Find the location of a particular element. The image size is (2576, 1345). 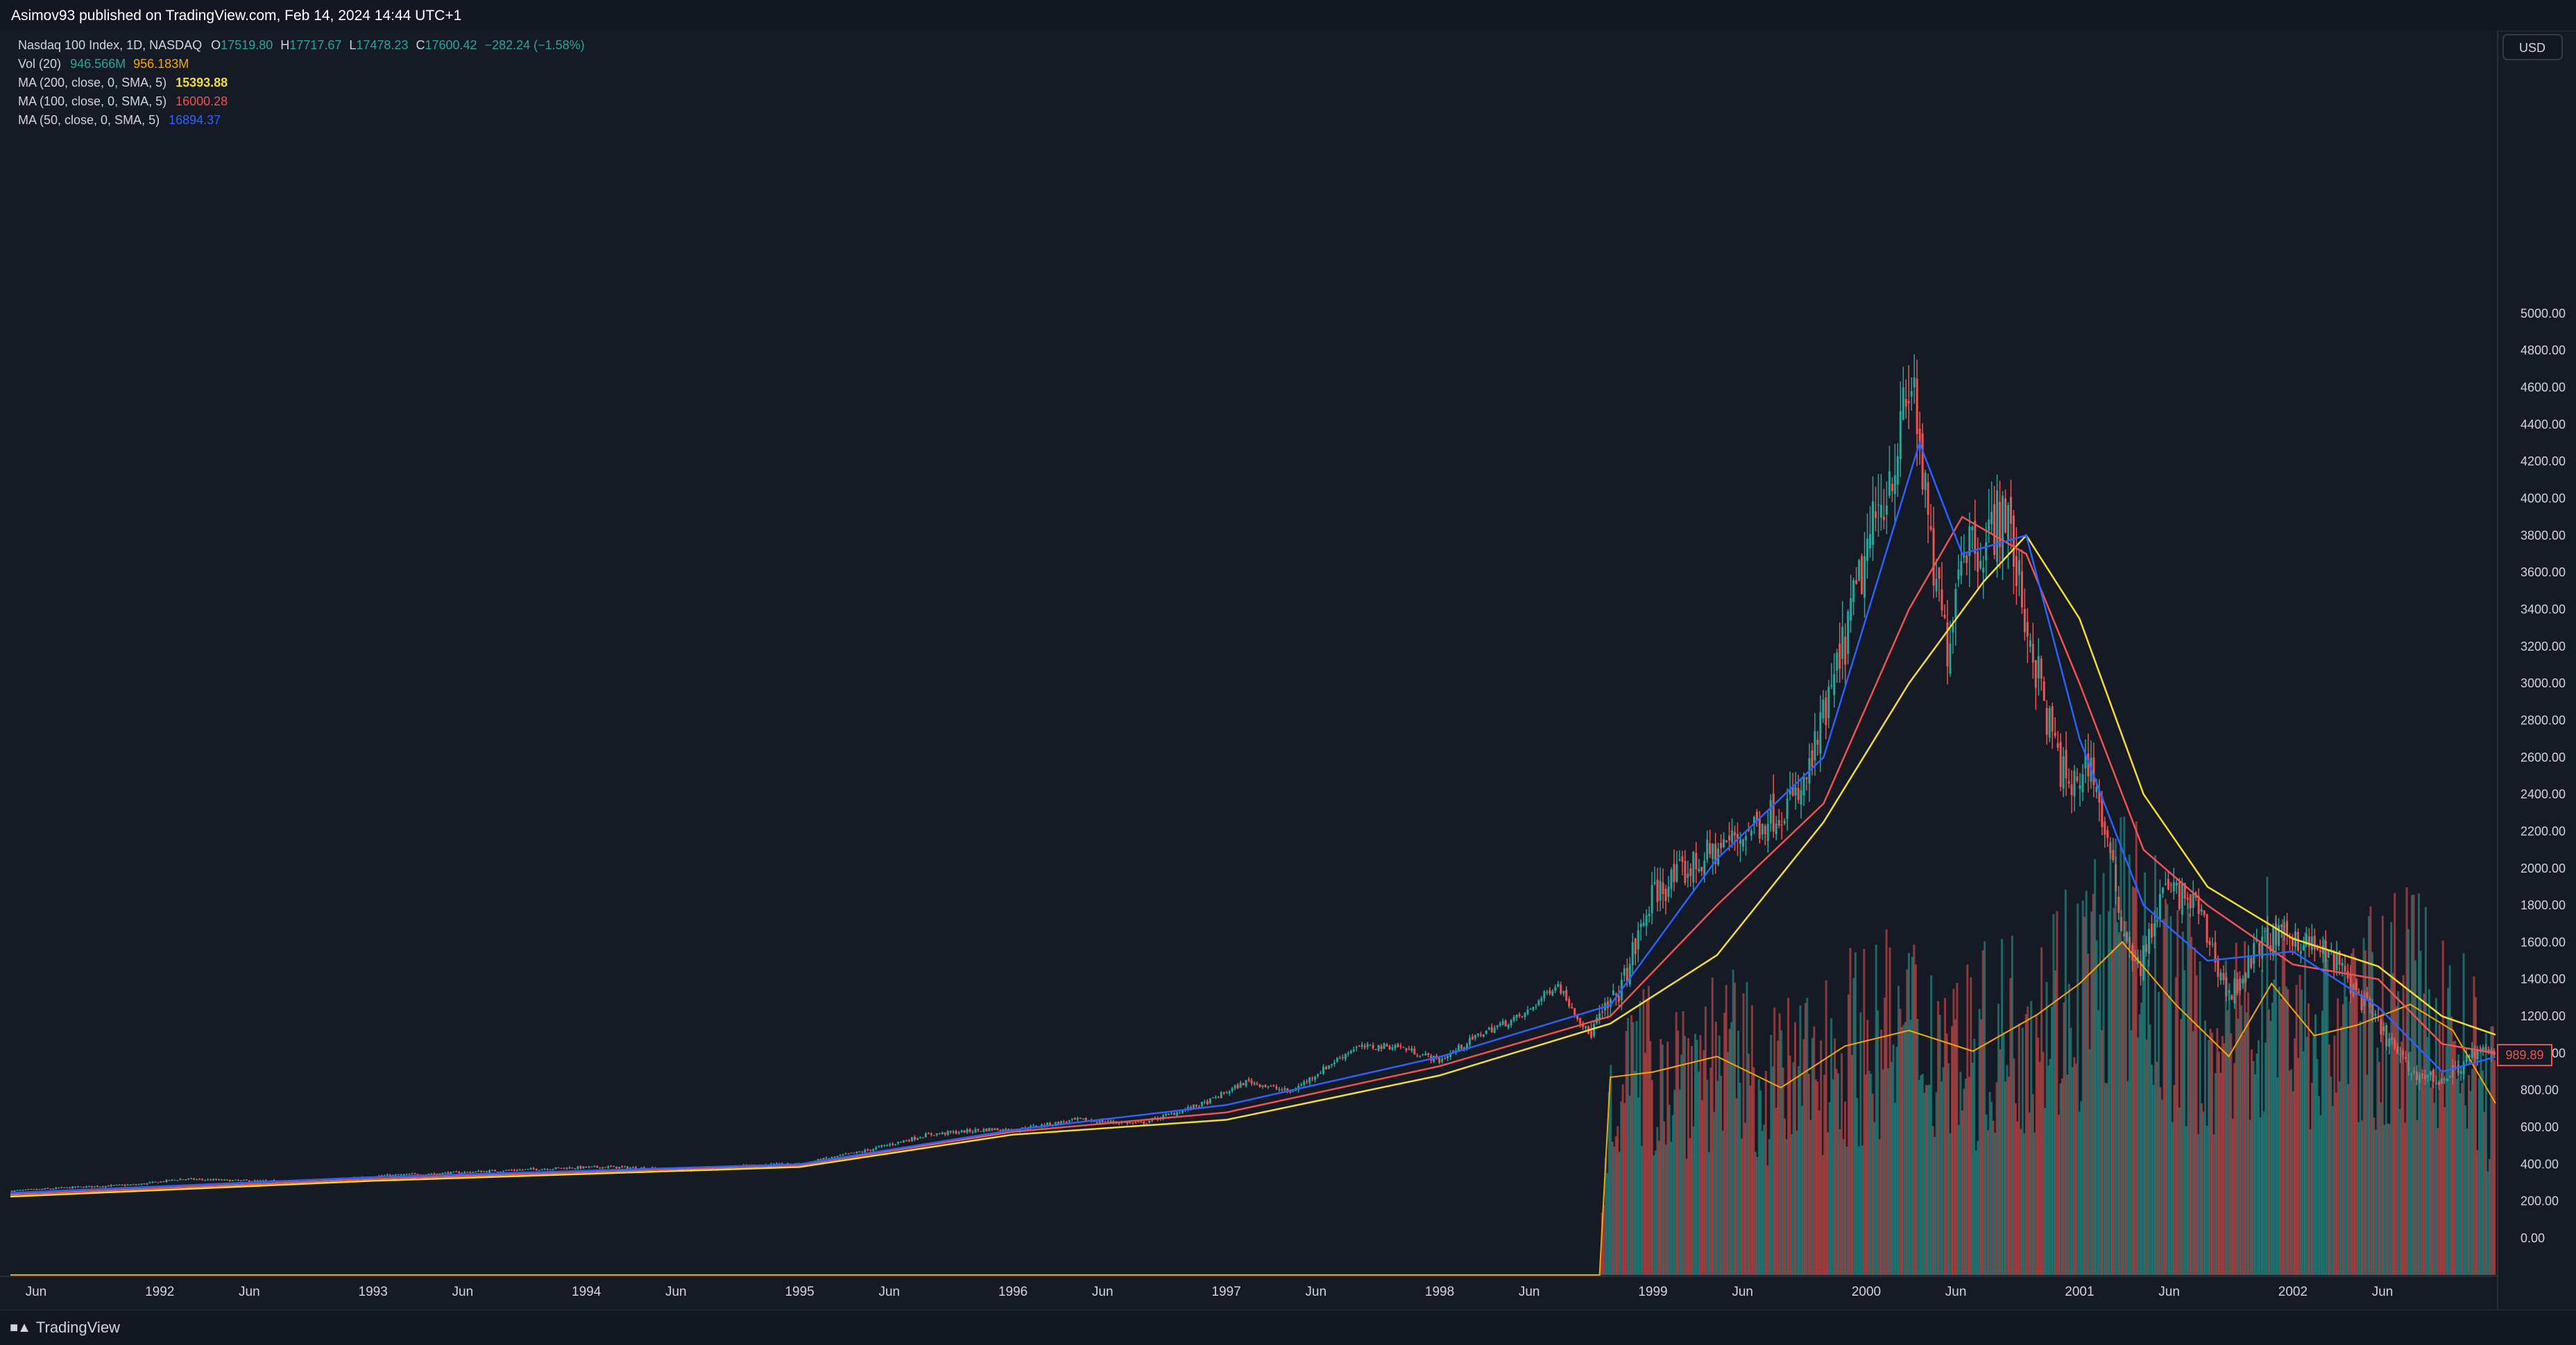

time-tick-label: 1999 is located at coordinates (1652, 1292).